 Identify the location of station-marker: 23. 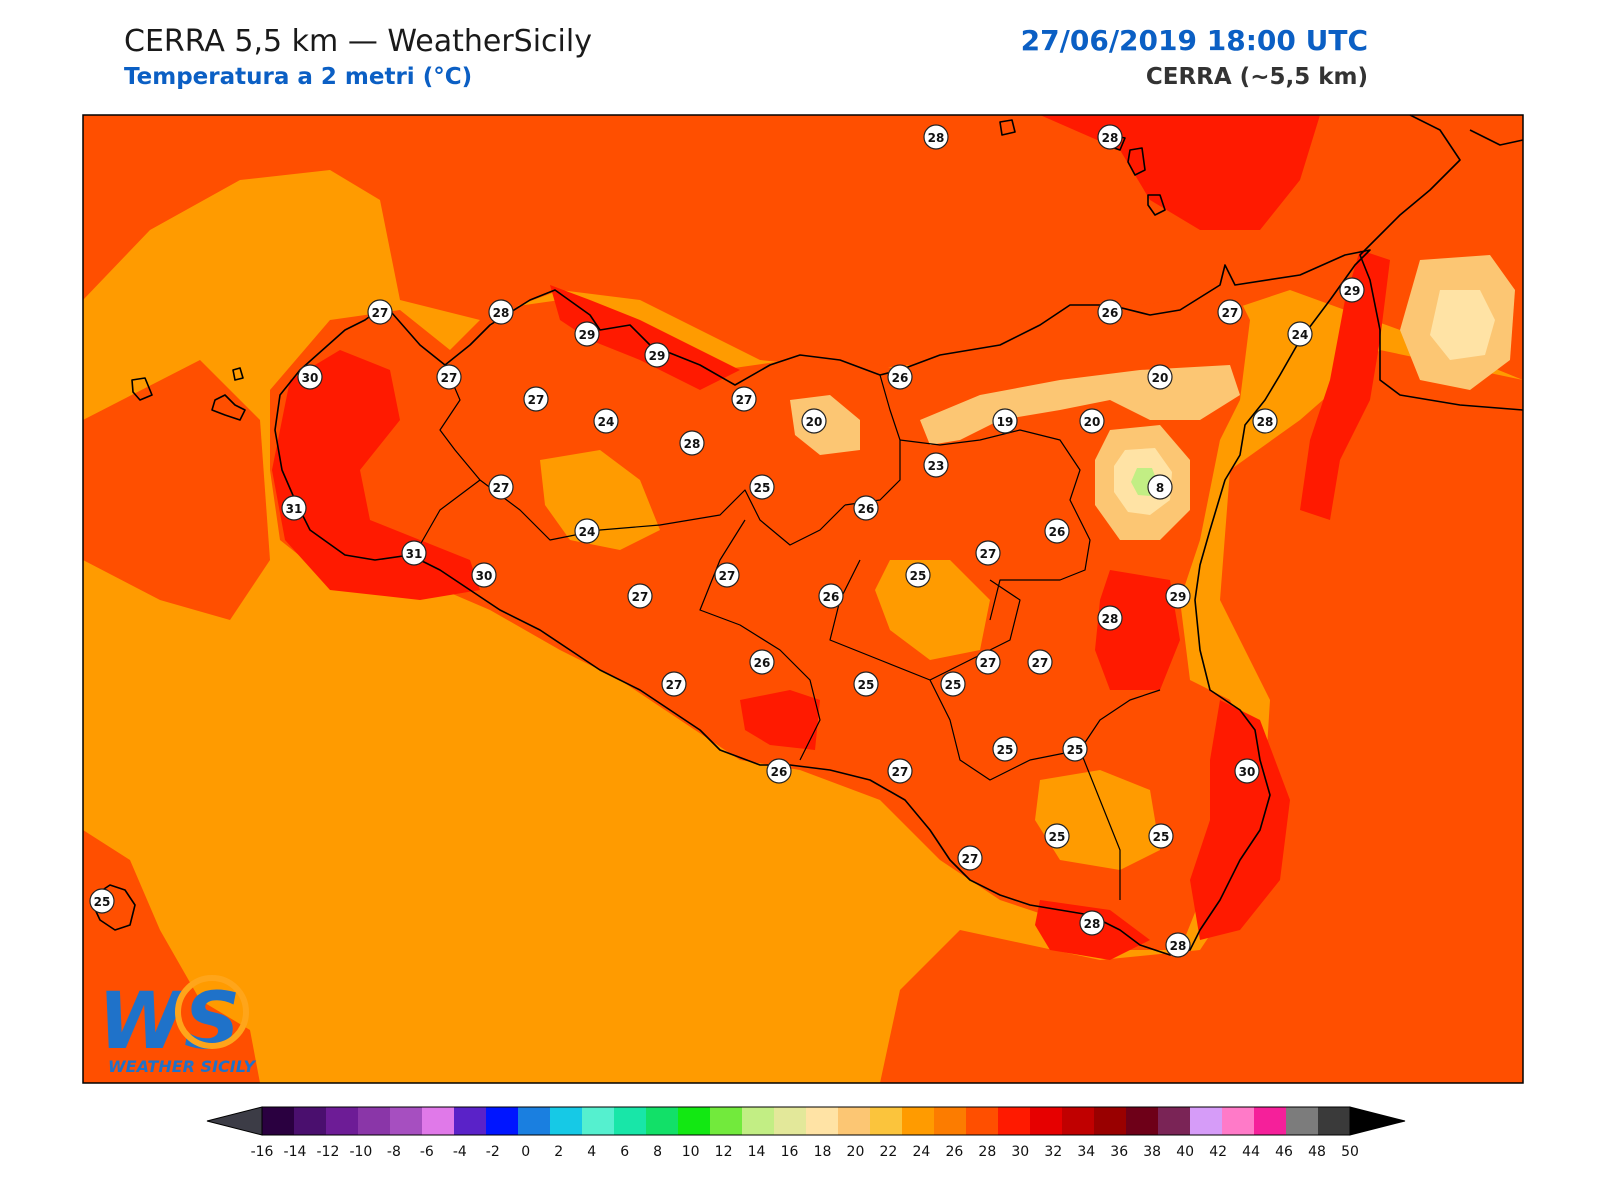
(936, 465).